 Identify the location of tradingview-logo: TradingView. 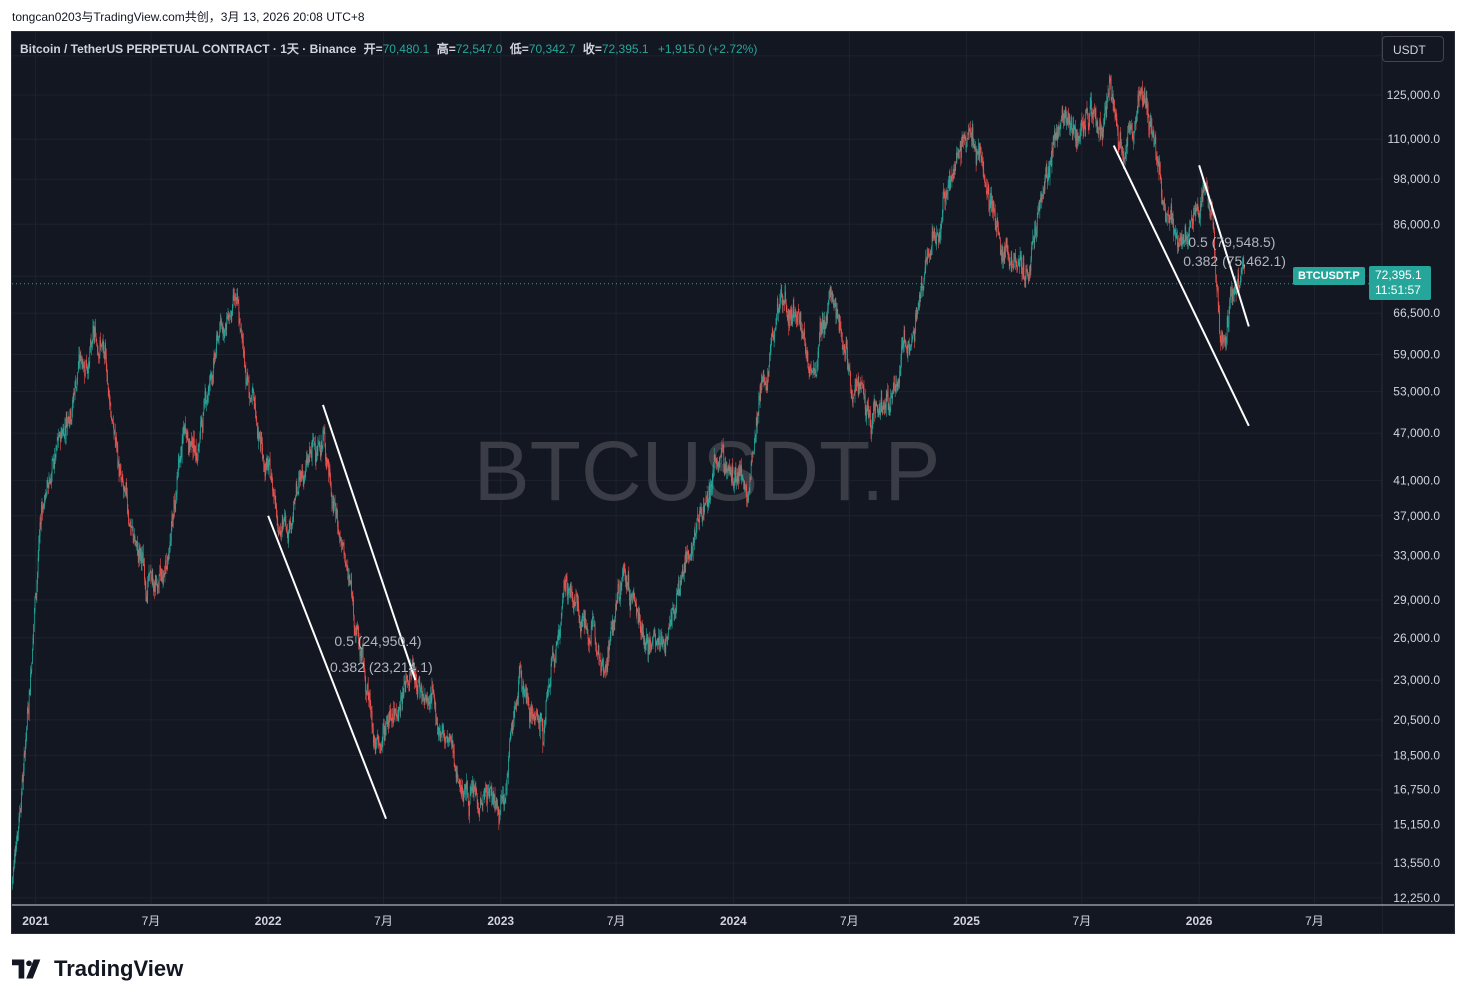
(97, 969).